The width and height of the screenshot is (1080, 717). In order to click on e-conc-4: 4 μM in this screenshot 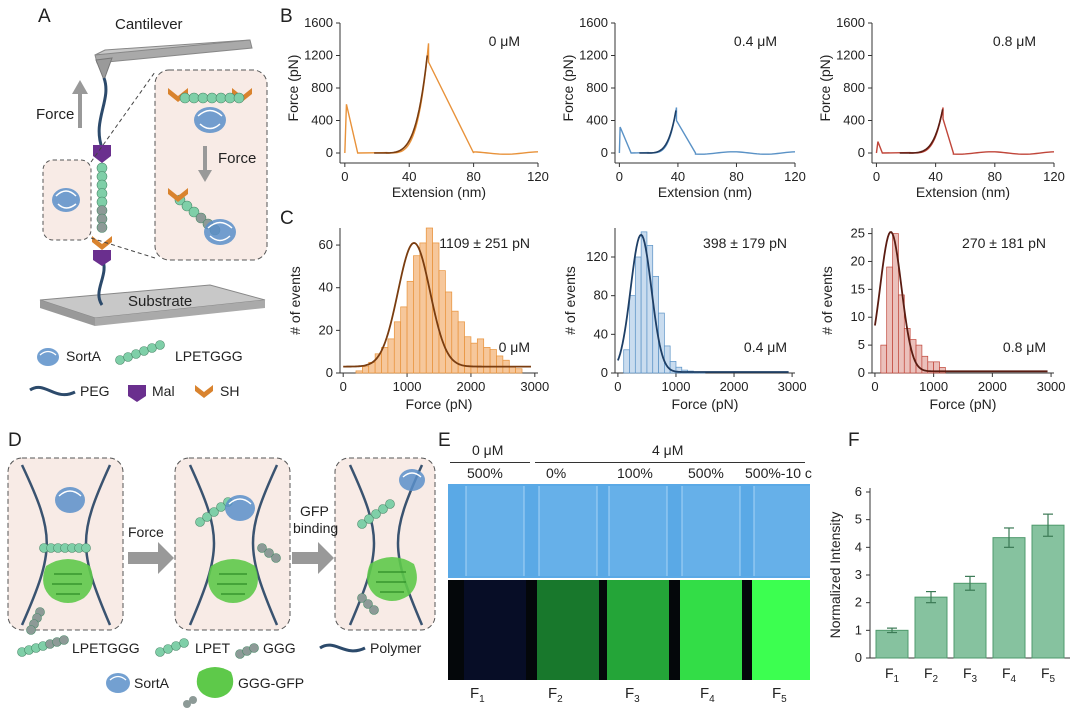, I will do `click(668, 450)`.